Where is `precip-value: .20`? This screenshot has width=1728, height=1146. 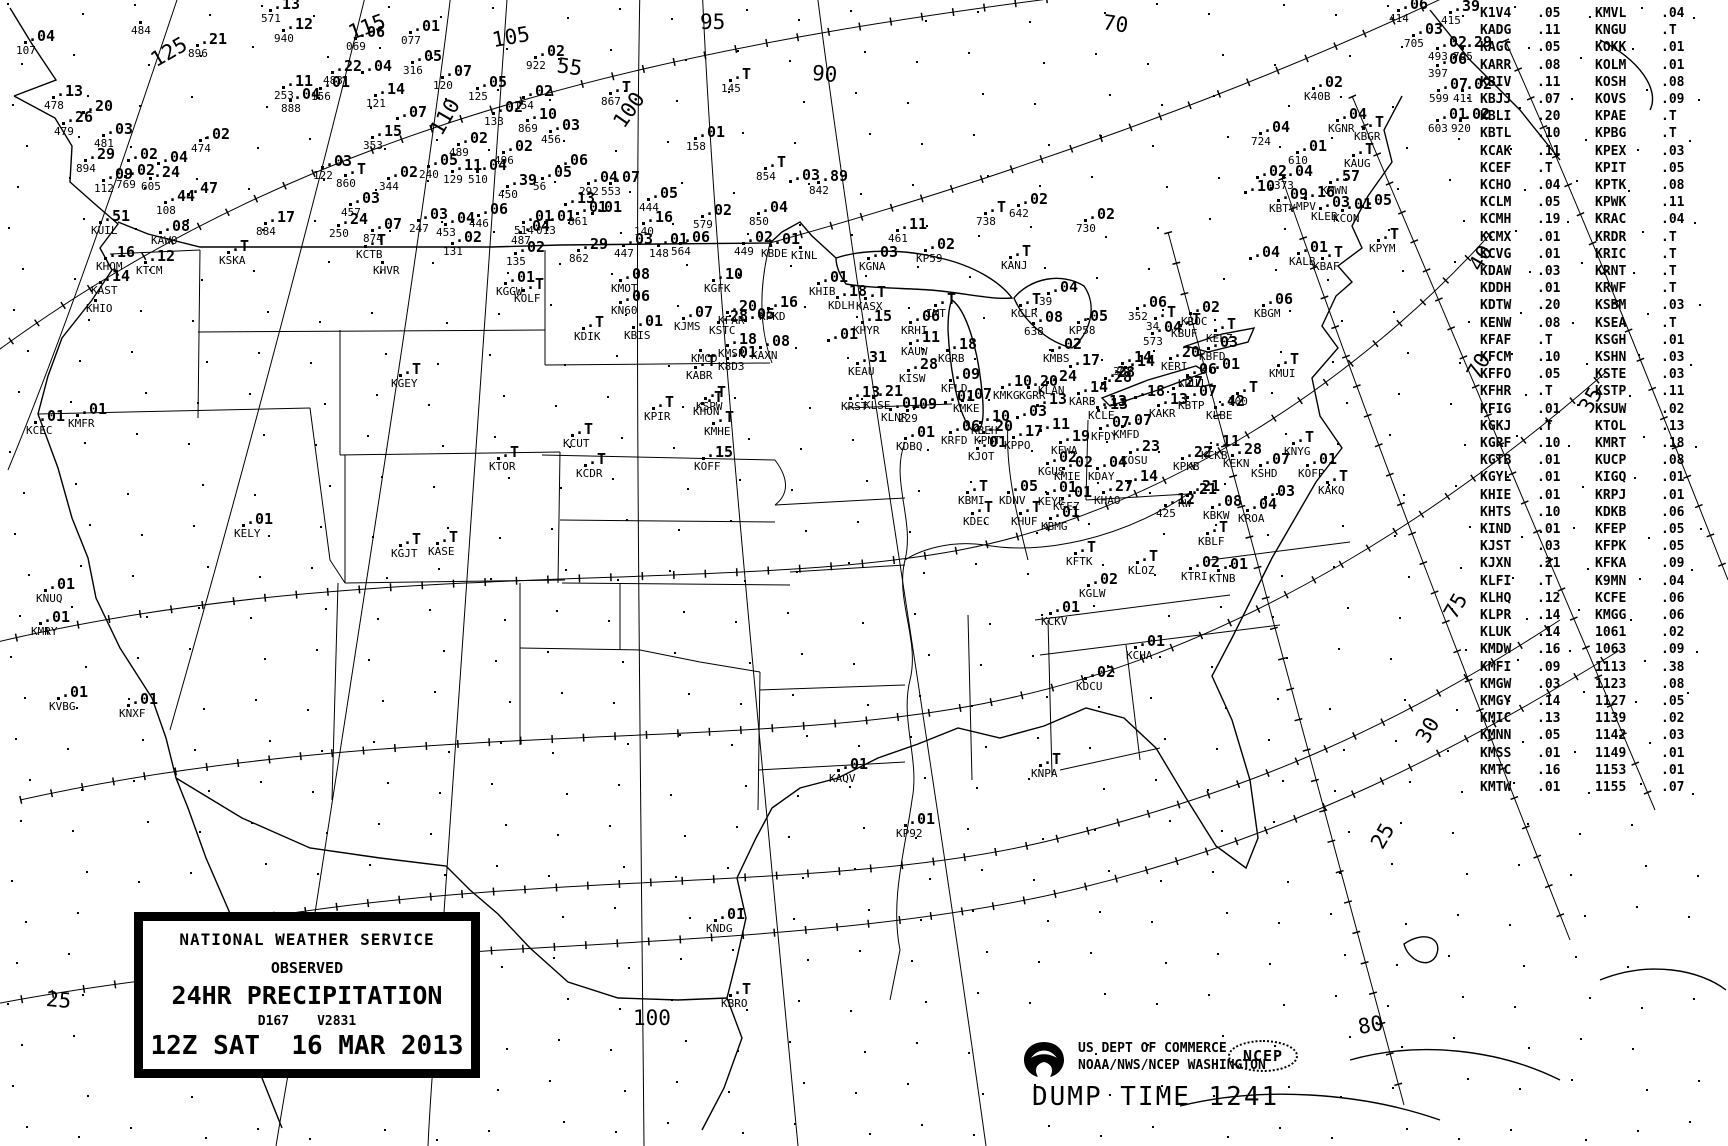 precip-value: .20 is located at coordinates (100, 106).